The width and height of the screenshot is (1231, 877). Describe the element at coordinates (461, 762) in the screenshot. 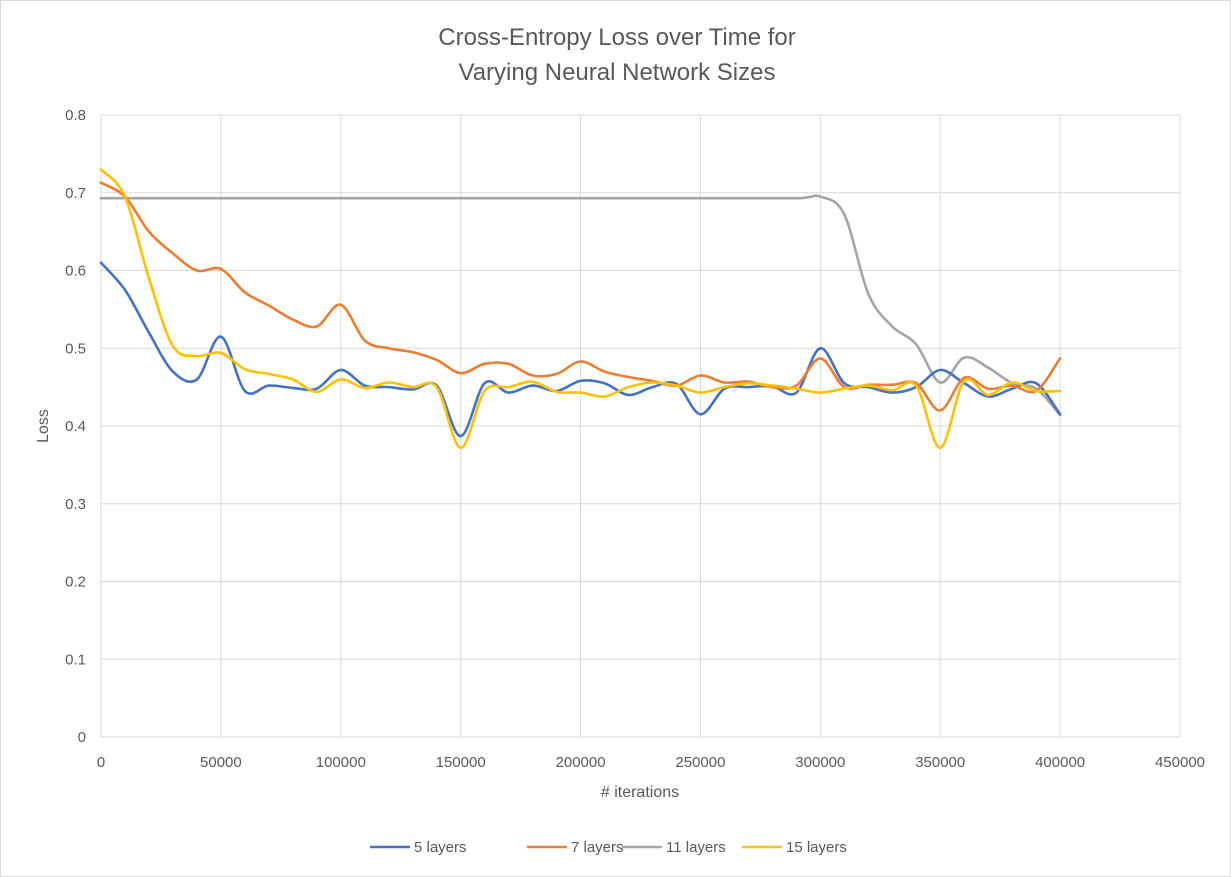

I see `x-tick-label: 150000` at that location.